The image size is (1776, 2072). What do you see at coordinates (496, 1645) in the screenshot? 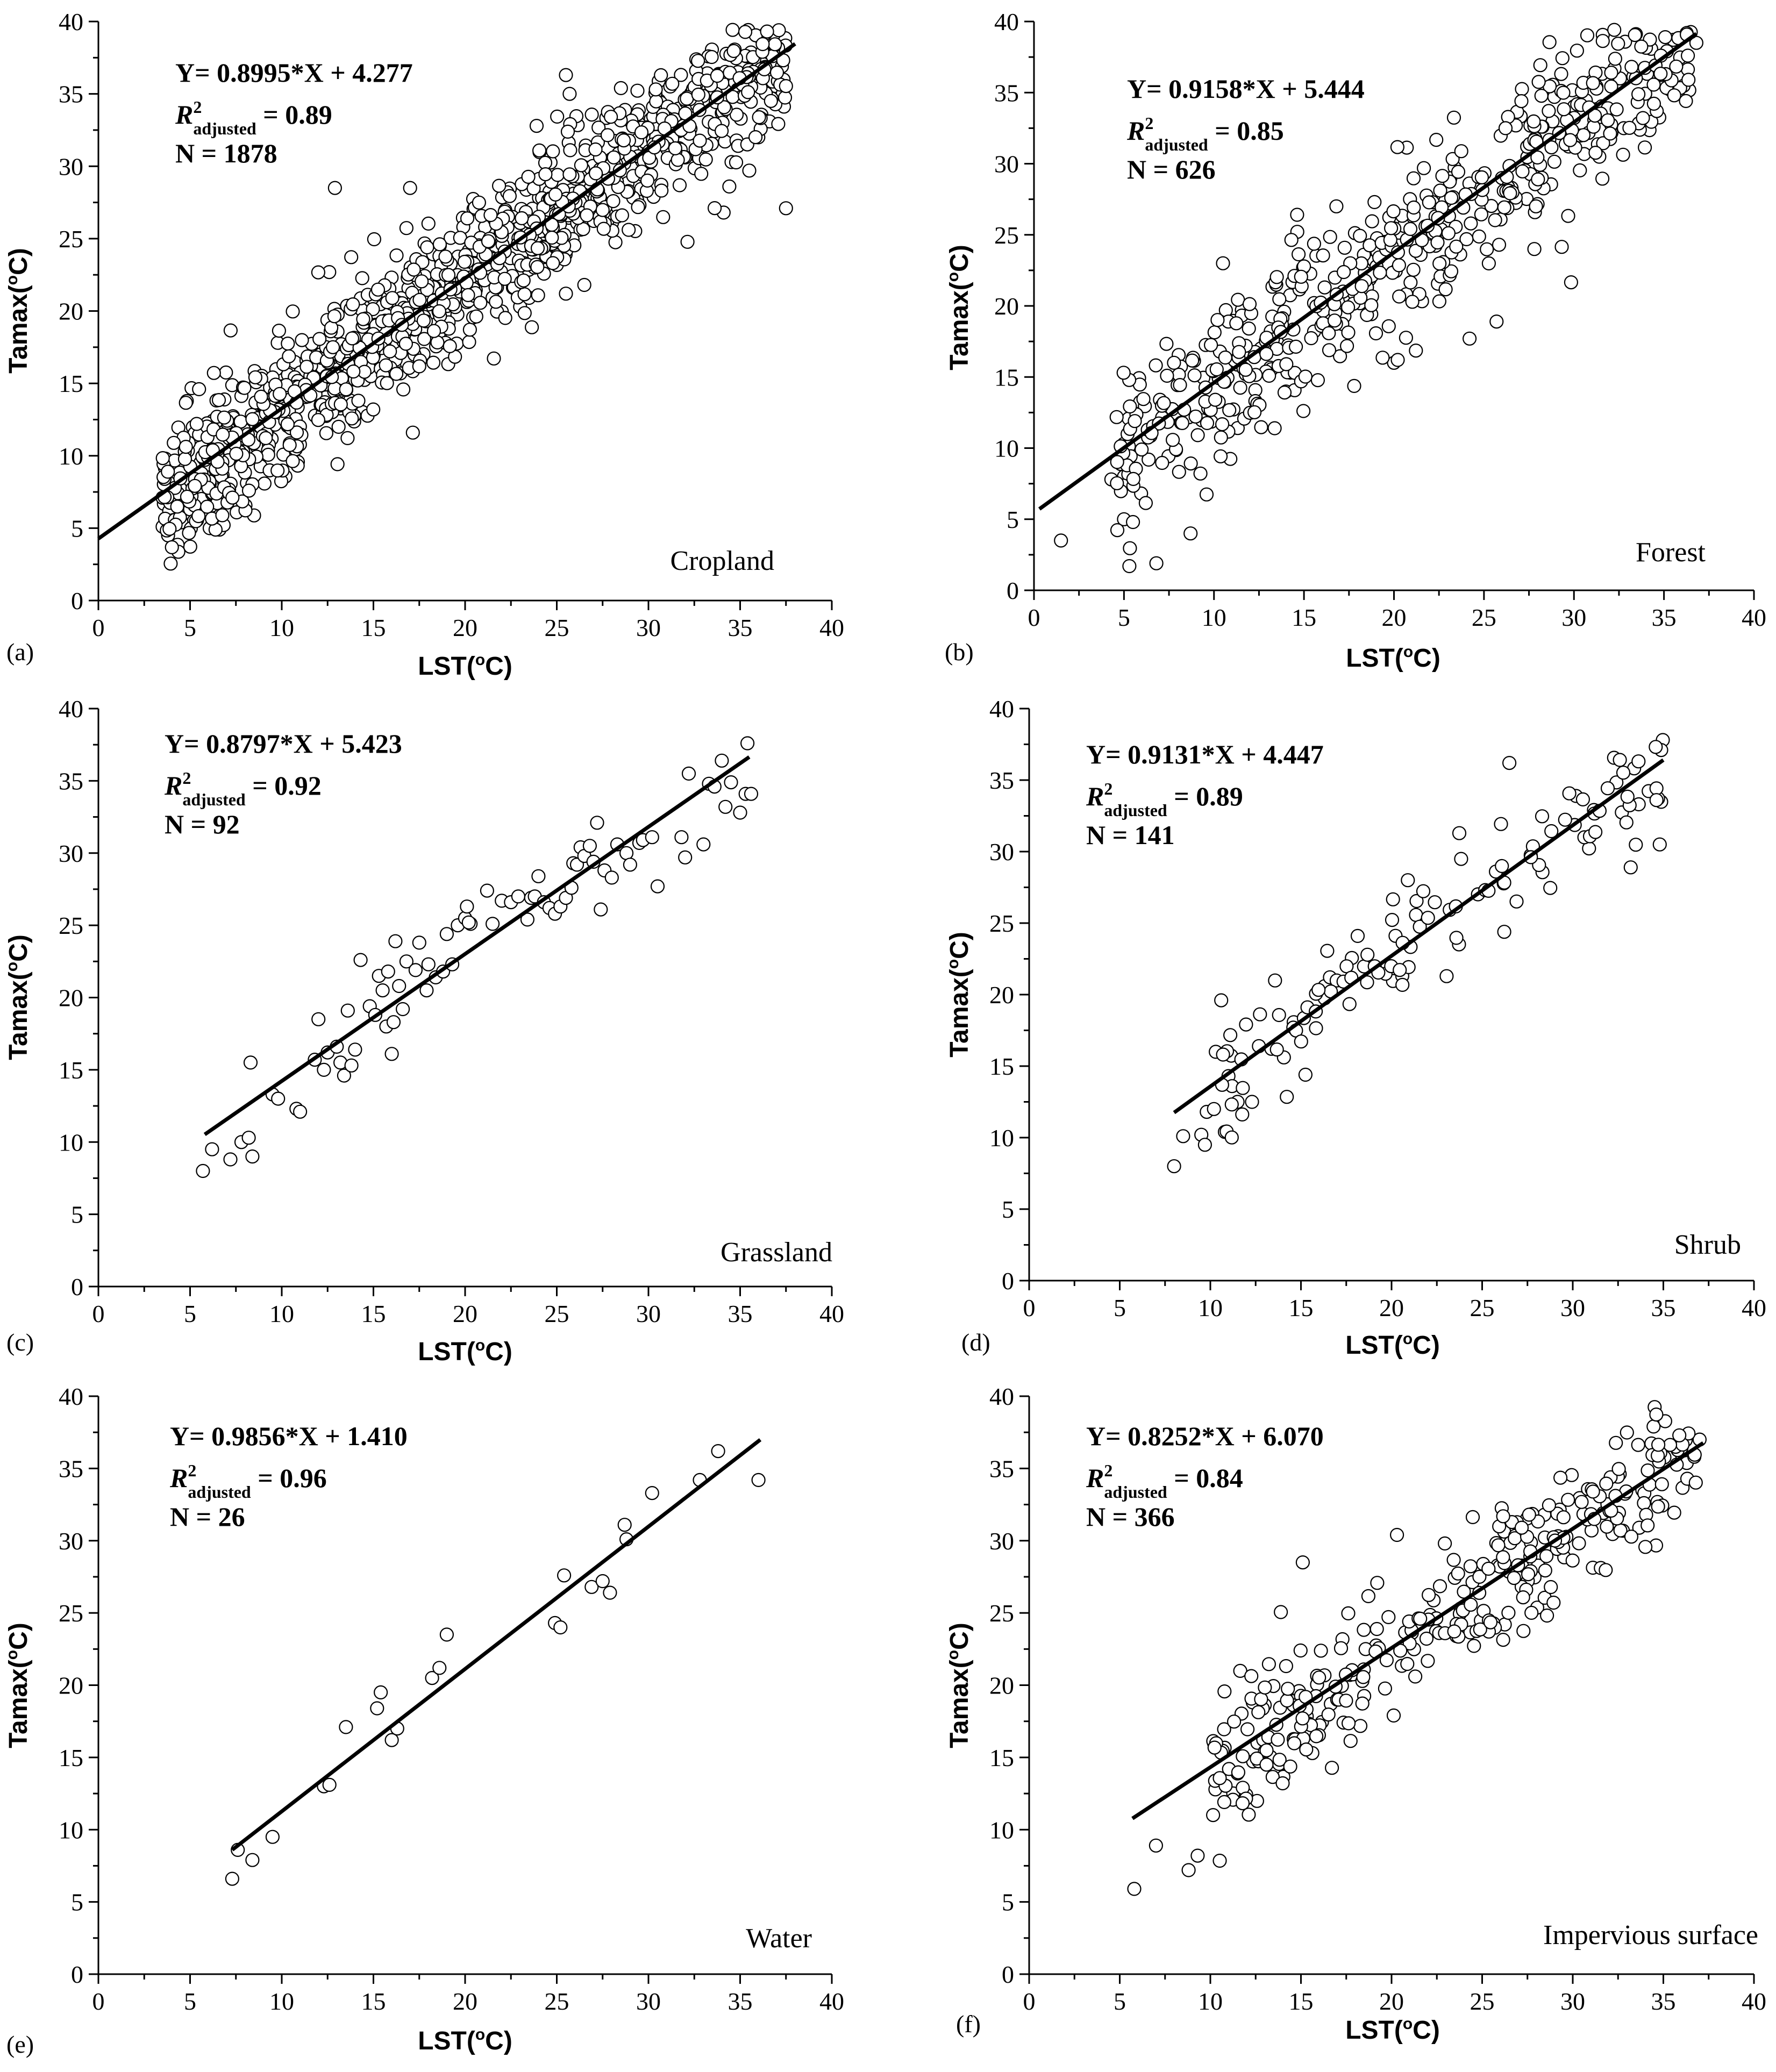
I see `regression-line` at bounding box center [496, 1645].